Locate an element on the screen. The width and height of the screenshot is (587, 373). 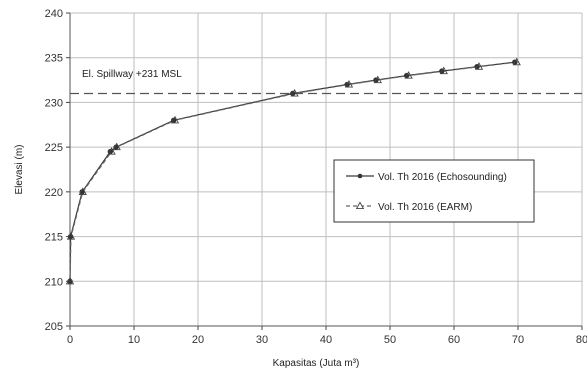
y-tick-label: 210 is located at coordinates (54, 282).